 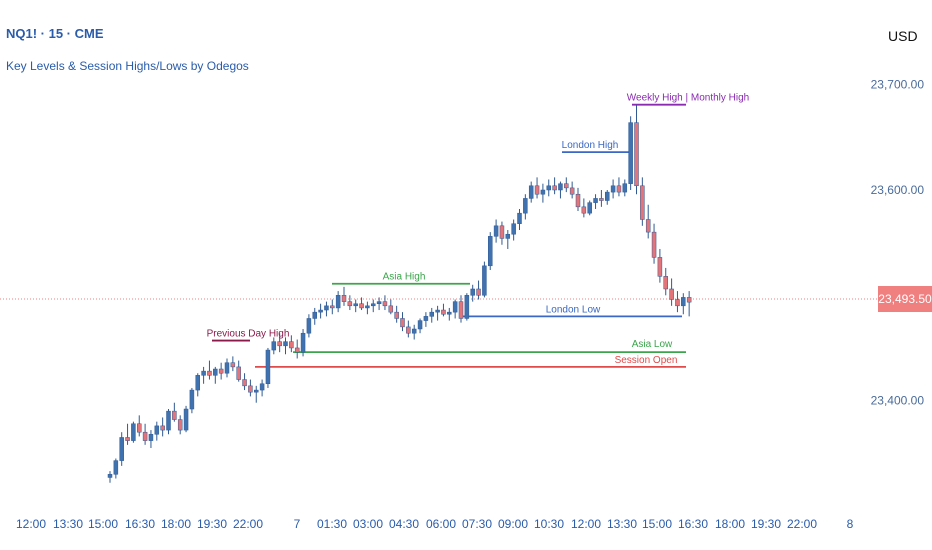 I want to click on time-tick-label: 19:30, so click(x=766, y=524).